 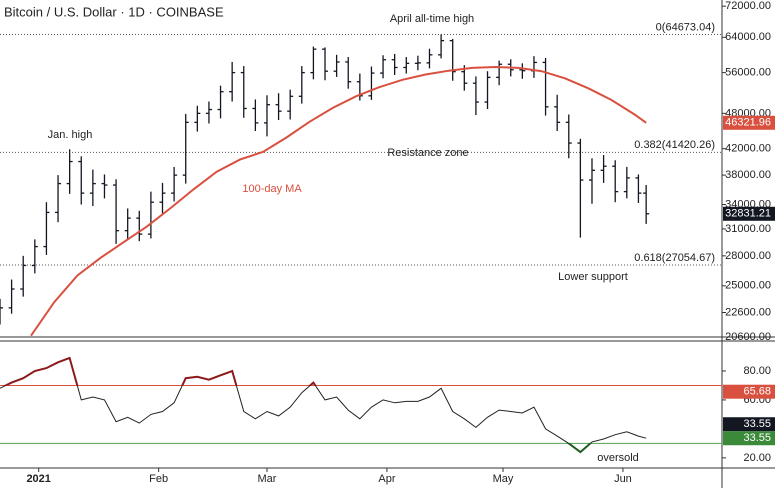 I want to click on y-tick-label: 80.00, so click(x=757, y=371).